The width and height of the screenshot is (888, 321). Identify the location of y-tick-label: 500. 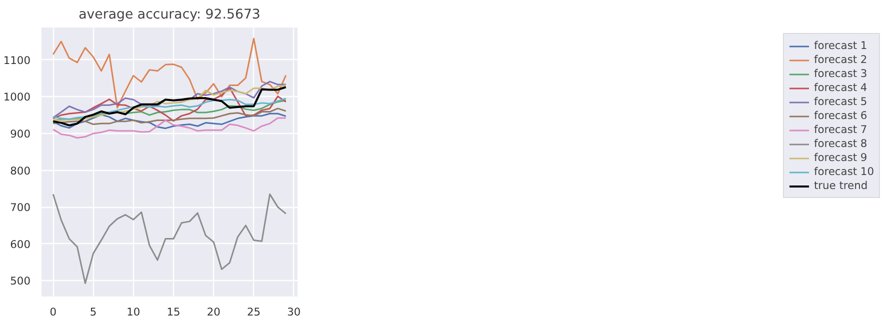
(20, 281).